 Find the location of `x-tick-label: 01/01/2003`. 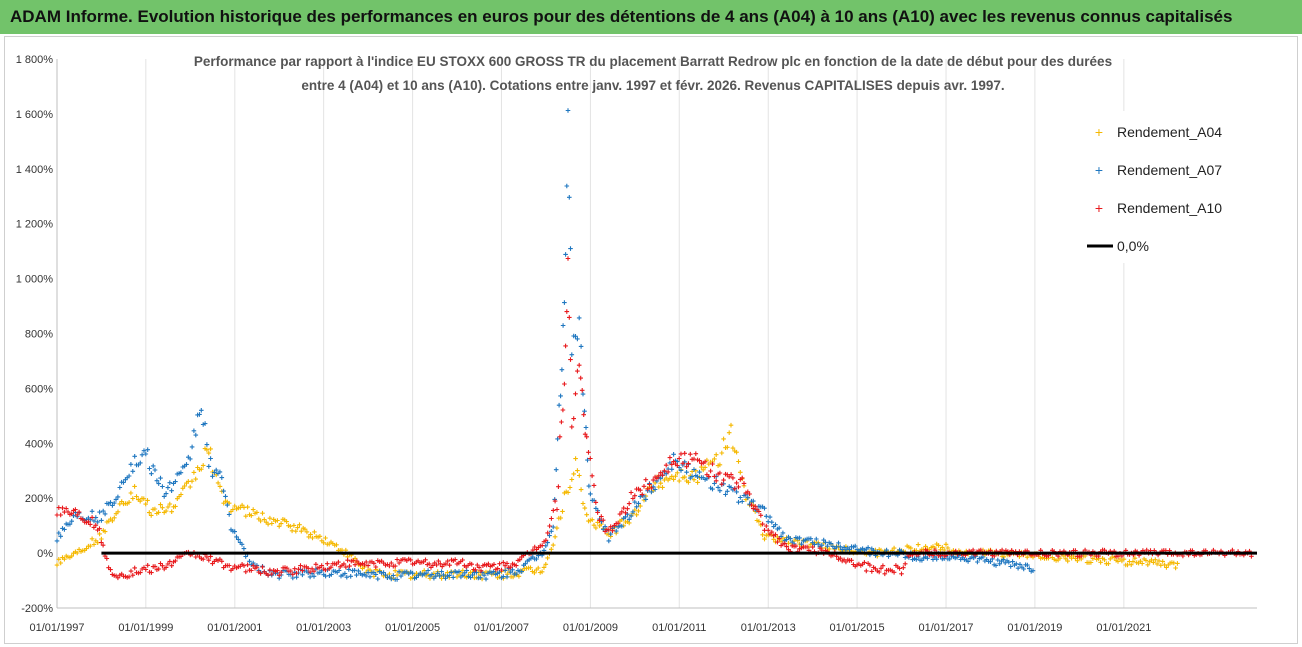

x-tick-label: 01/01/2003 is located at coordinates (323, 628).